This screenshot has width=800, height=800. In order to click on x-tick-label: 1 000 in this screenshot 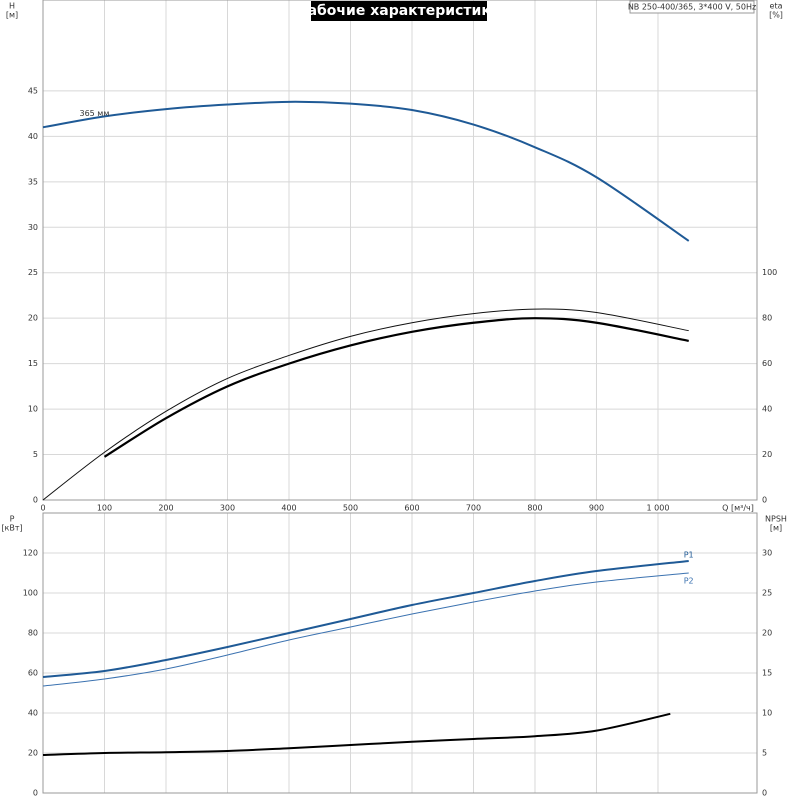, I will do `click(658, 508)`.